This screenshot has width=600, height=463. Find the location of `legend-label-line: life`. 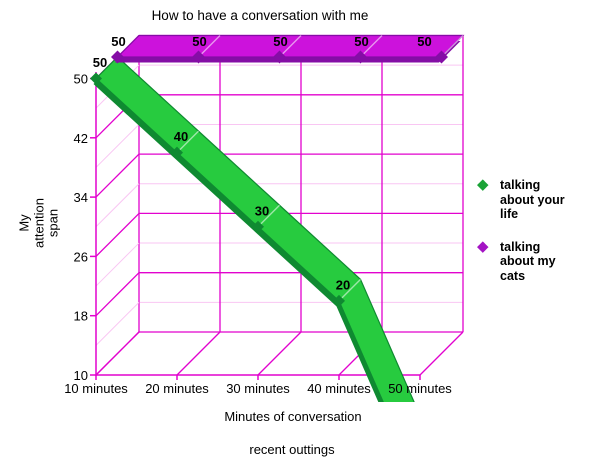

legend-label-line: life is located at coordinates (509, 214).